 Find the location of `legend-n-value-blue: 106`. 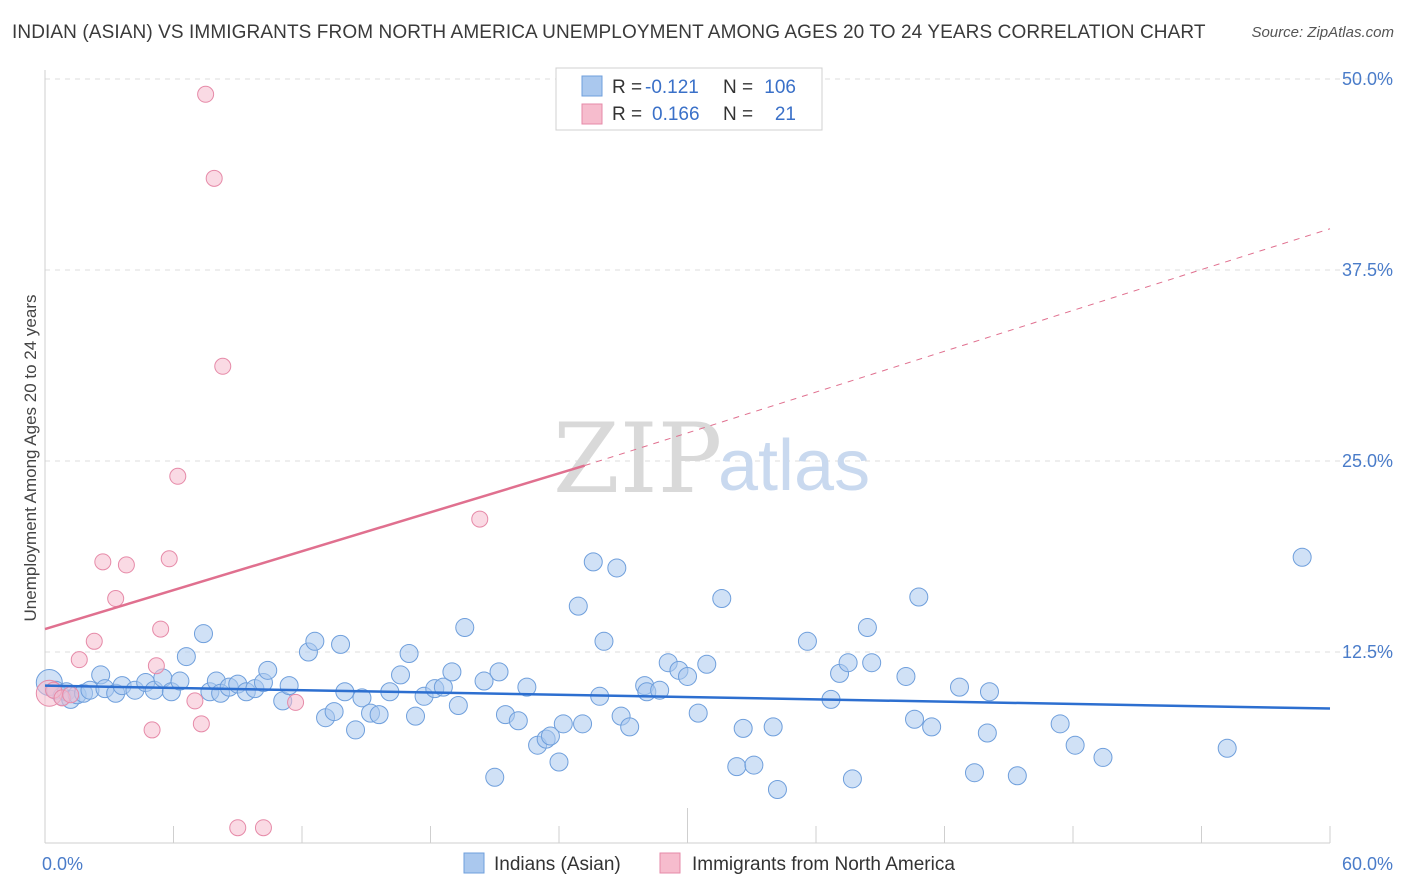

legend-n-value-blue: 106 is located at coordinates (780, 87).